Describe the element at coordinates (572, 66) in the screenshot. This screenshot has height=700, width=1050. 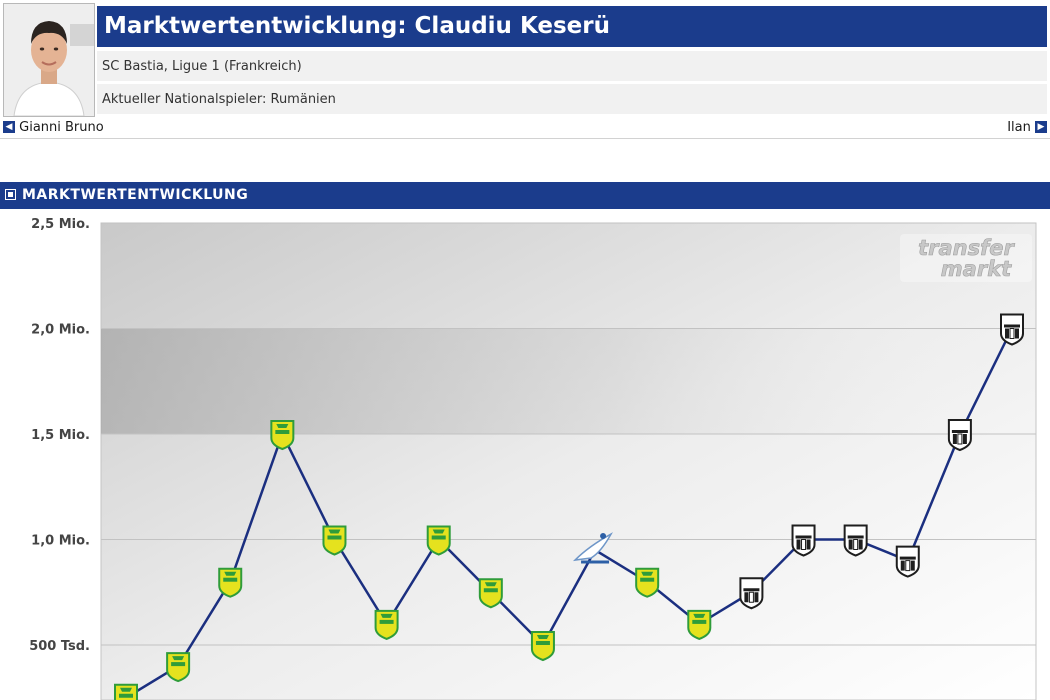
I see `club-info: SC Bastia, Ligue 1 (Frankreich)` at that location.